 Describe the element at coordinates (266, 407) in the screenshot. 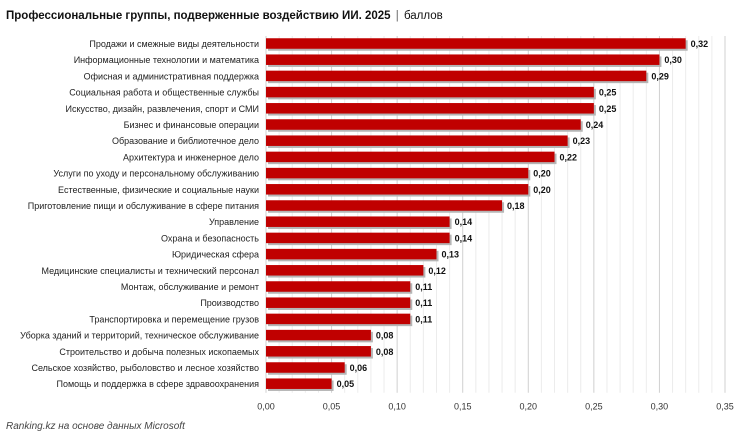

I see `x-tick-label: 0,00` at that location.